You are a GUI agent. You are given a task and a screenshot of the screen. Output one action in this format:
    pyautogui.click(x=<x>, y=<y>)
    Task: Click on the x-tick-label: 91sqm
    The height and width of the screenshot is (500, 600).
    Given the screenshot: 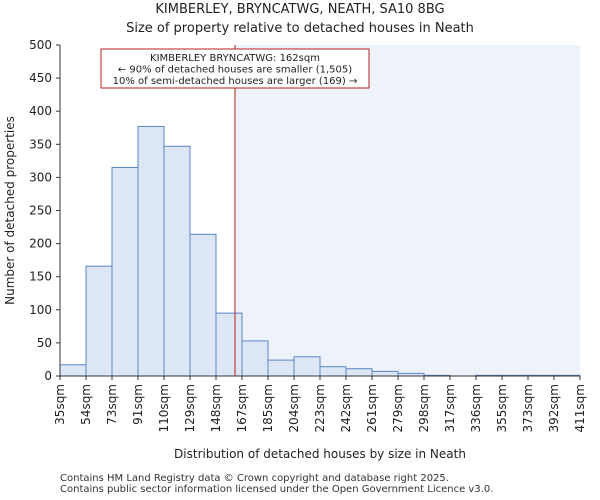 What is the action you would take?
    pyautogui.click(x=138, y=404)
    